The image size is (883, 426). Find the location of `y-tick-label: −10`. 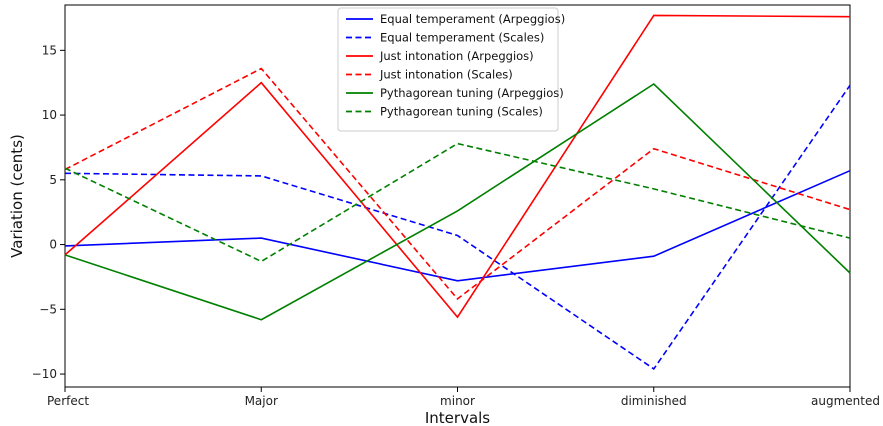

y-tick-label: −10 is located at coordinates (44, 374).